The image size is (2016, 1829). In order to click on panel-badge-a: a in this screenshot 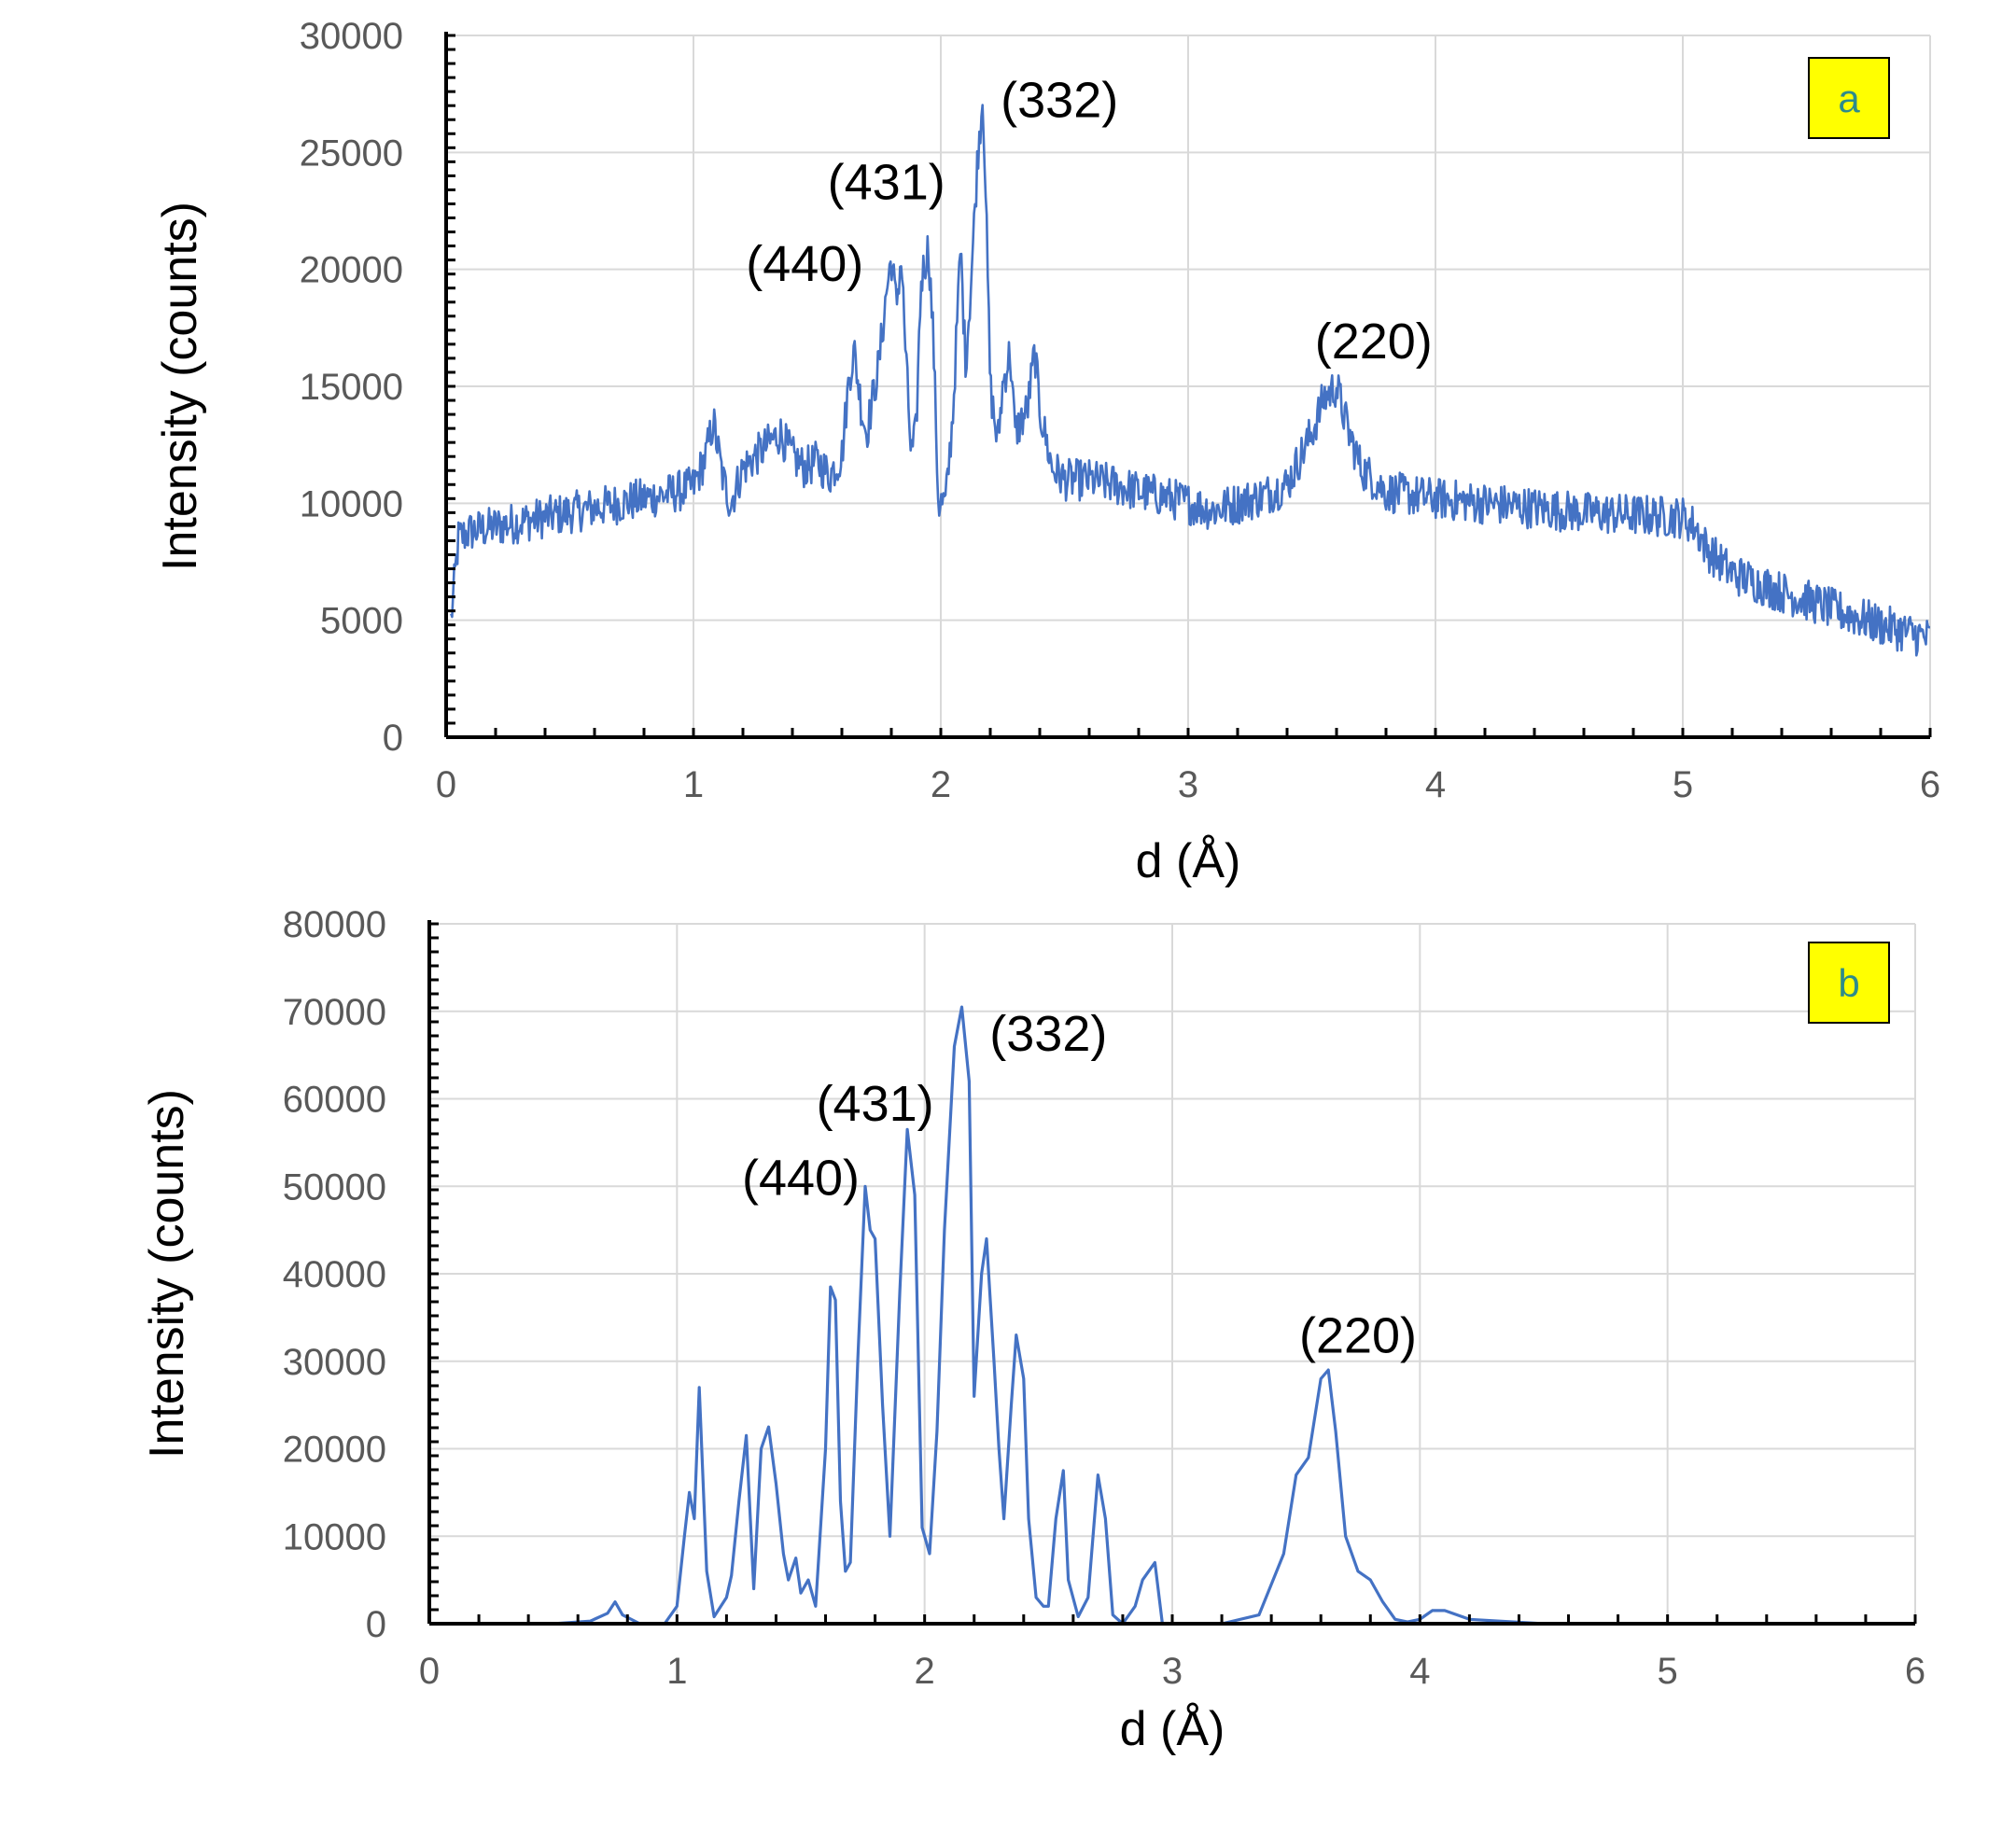, I will do `click(1849, 98)`.